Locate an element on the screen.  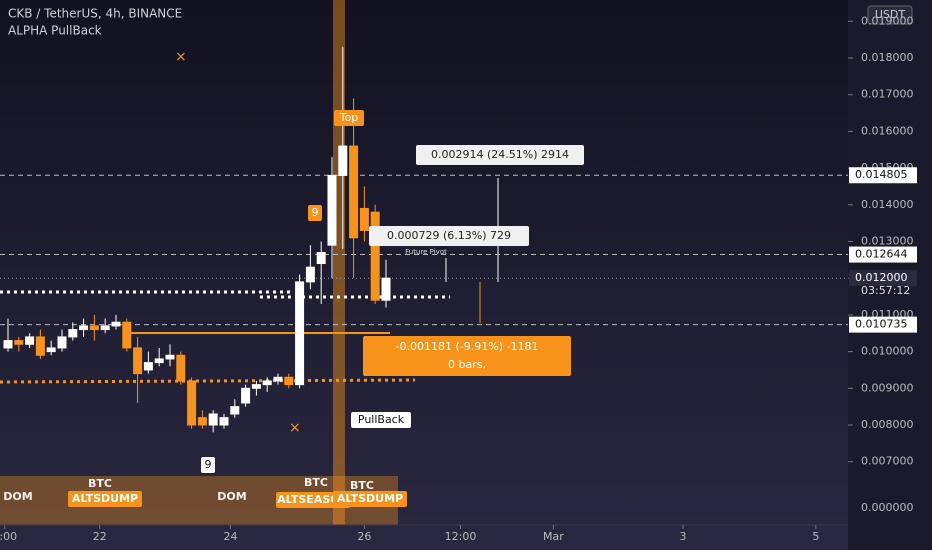
y-tick-label: 0.019000 is located at coordinates (887, 20).